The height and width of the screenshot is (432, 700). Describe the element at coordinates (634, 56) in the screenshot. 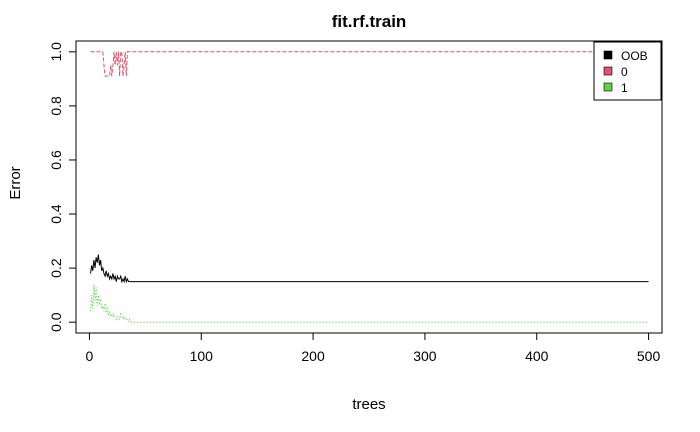

I see `legend-label-oob: OOB` at that location.